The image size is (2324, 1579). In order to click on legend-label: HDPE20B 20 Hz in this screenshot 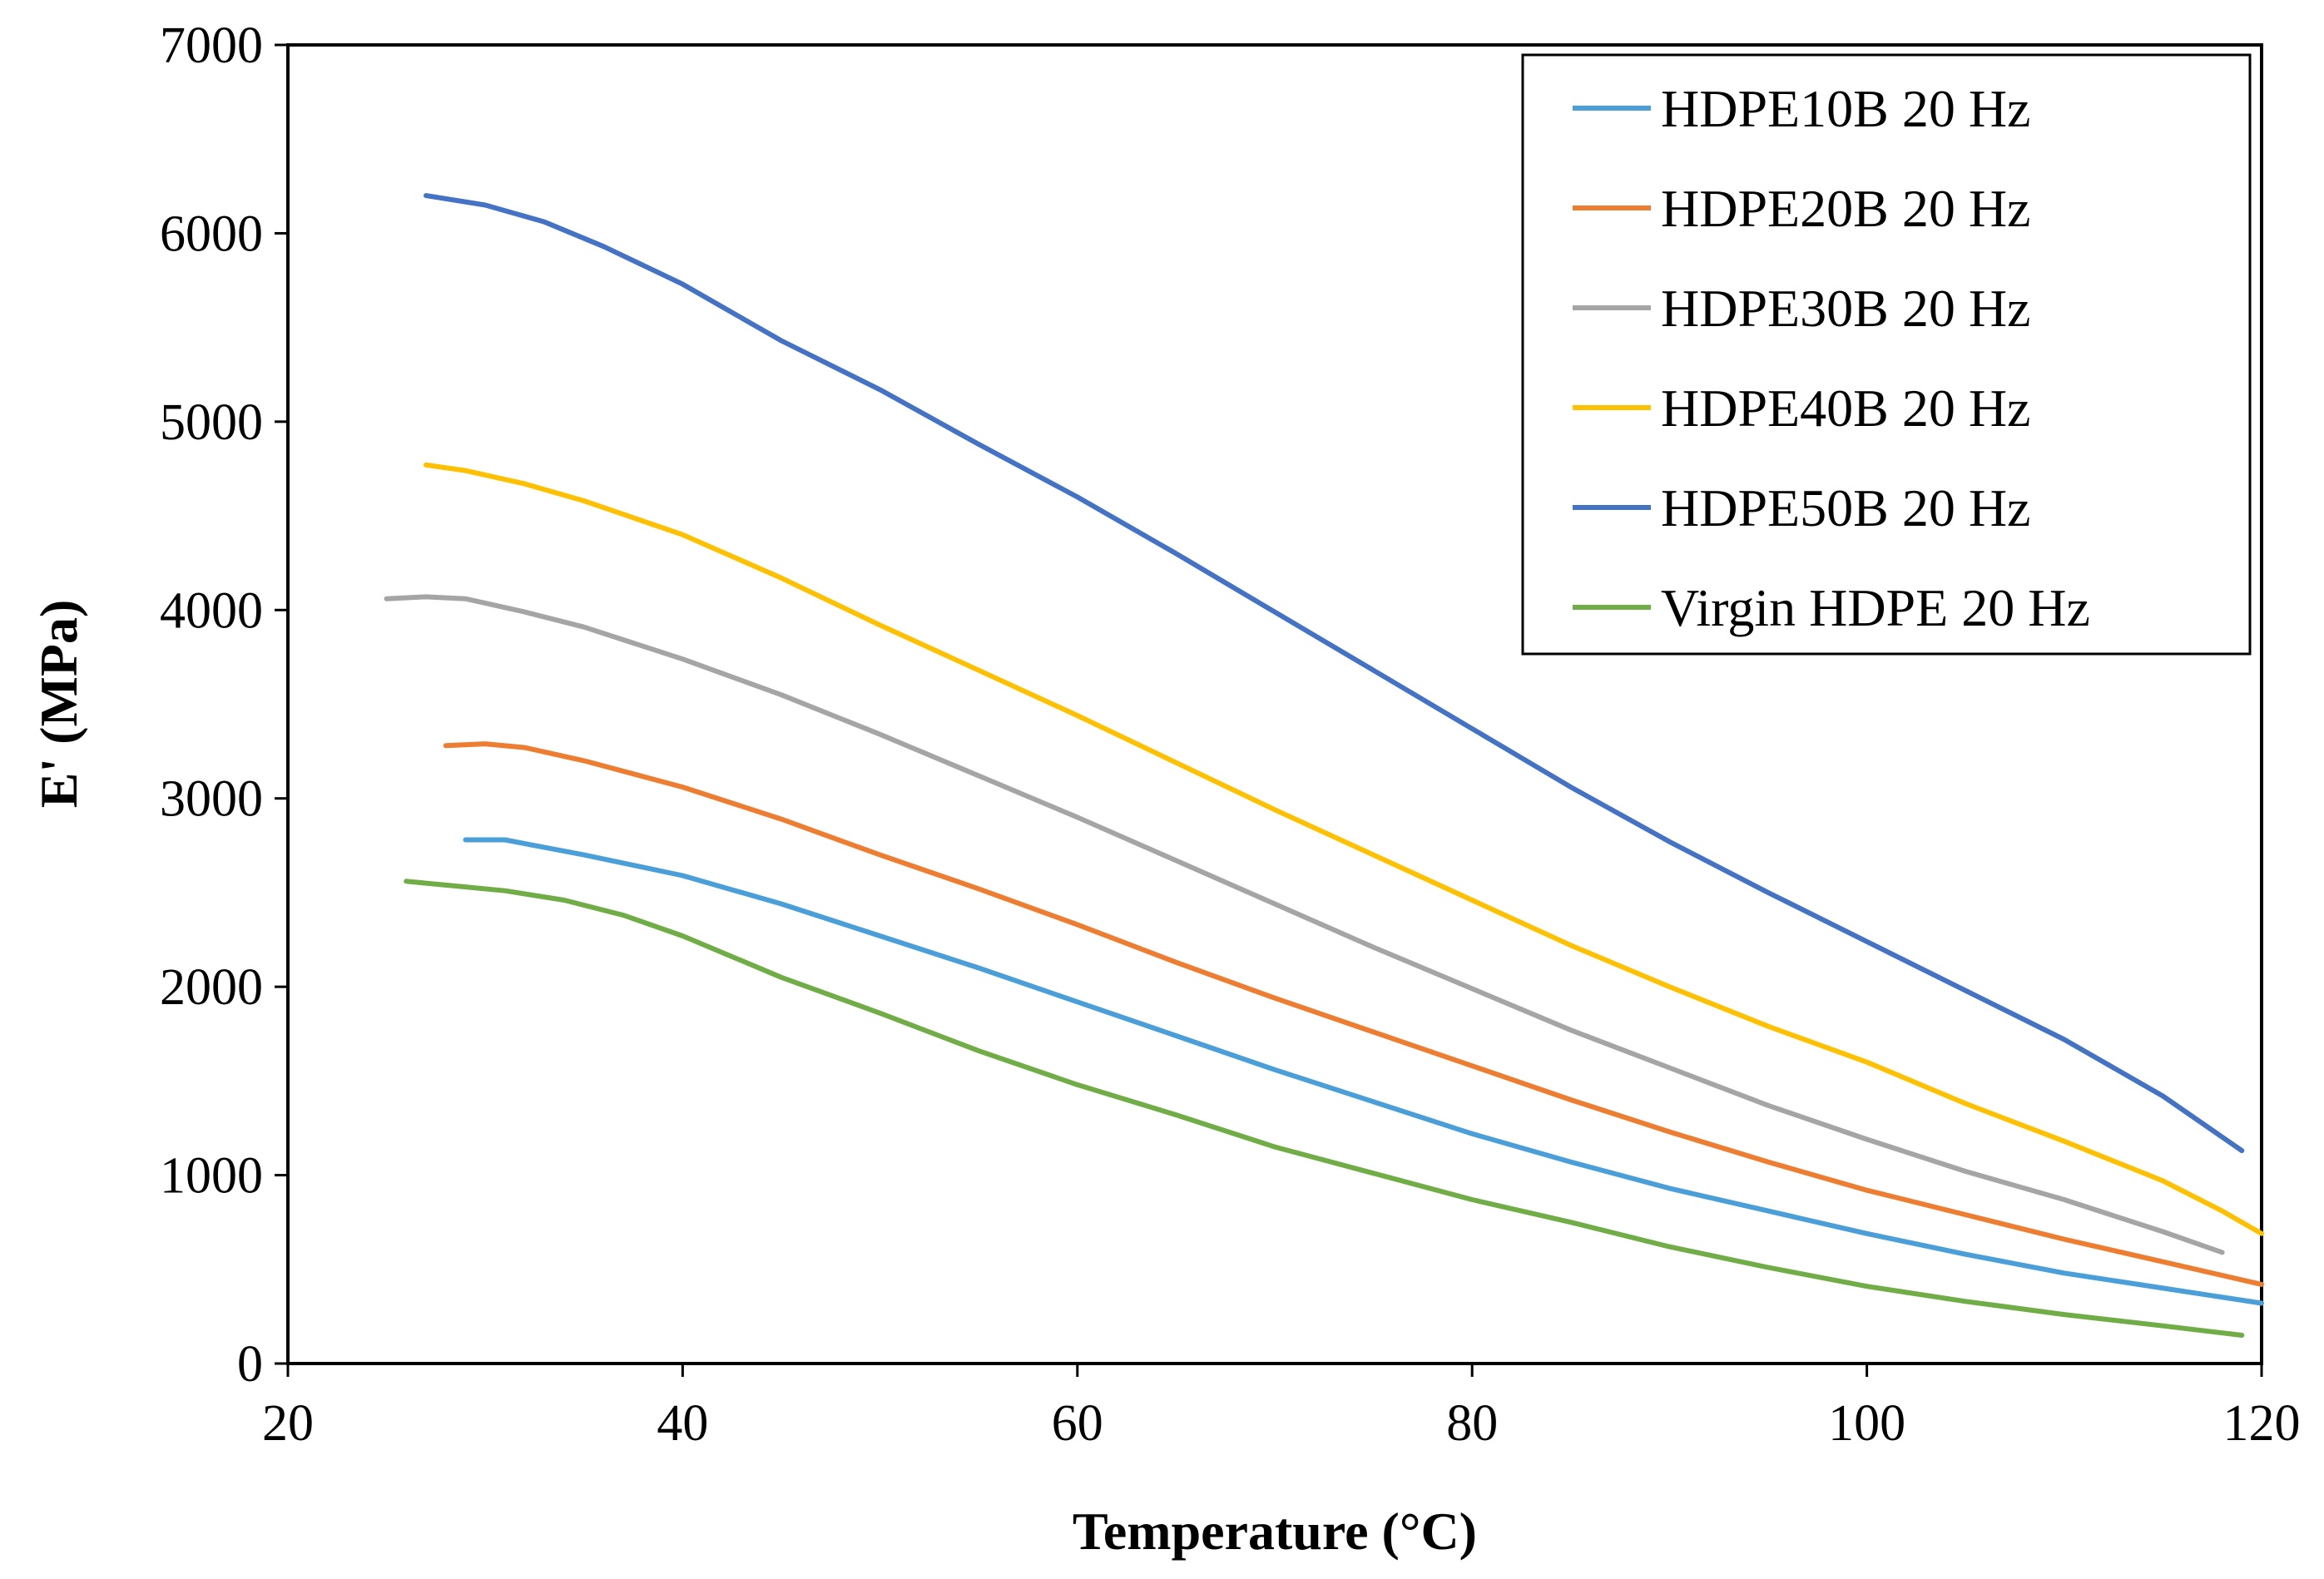, I will do `click(1845, 209)`.